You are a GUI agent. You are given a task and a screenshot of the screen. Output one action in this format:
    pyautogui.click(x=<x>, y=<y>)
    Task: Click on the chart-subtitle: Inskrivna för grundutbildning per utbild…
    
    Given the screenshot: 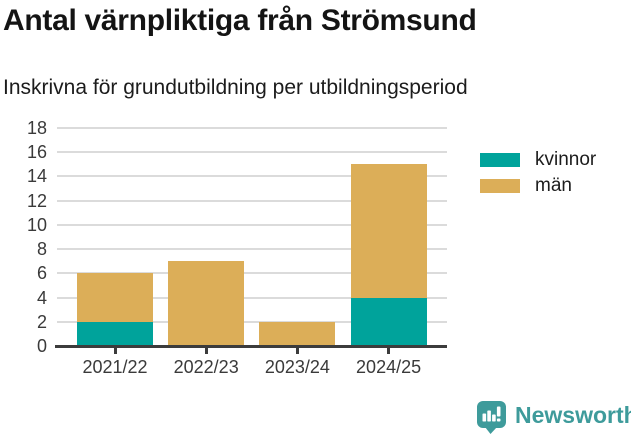 What is the action you would take?
    pyautogui.click(x=235, y=87)
    